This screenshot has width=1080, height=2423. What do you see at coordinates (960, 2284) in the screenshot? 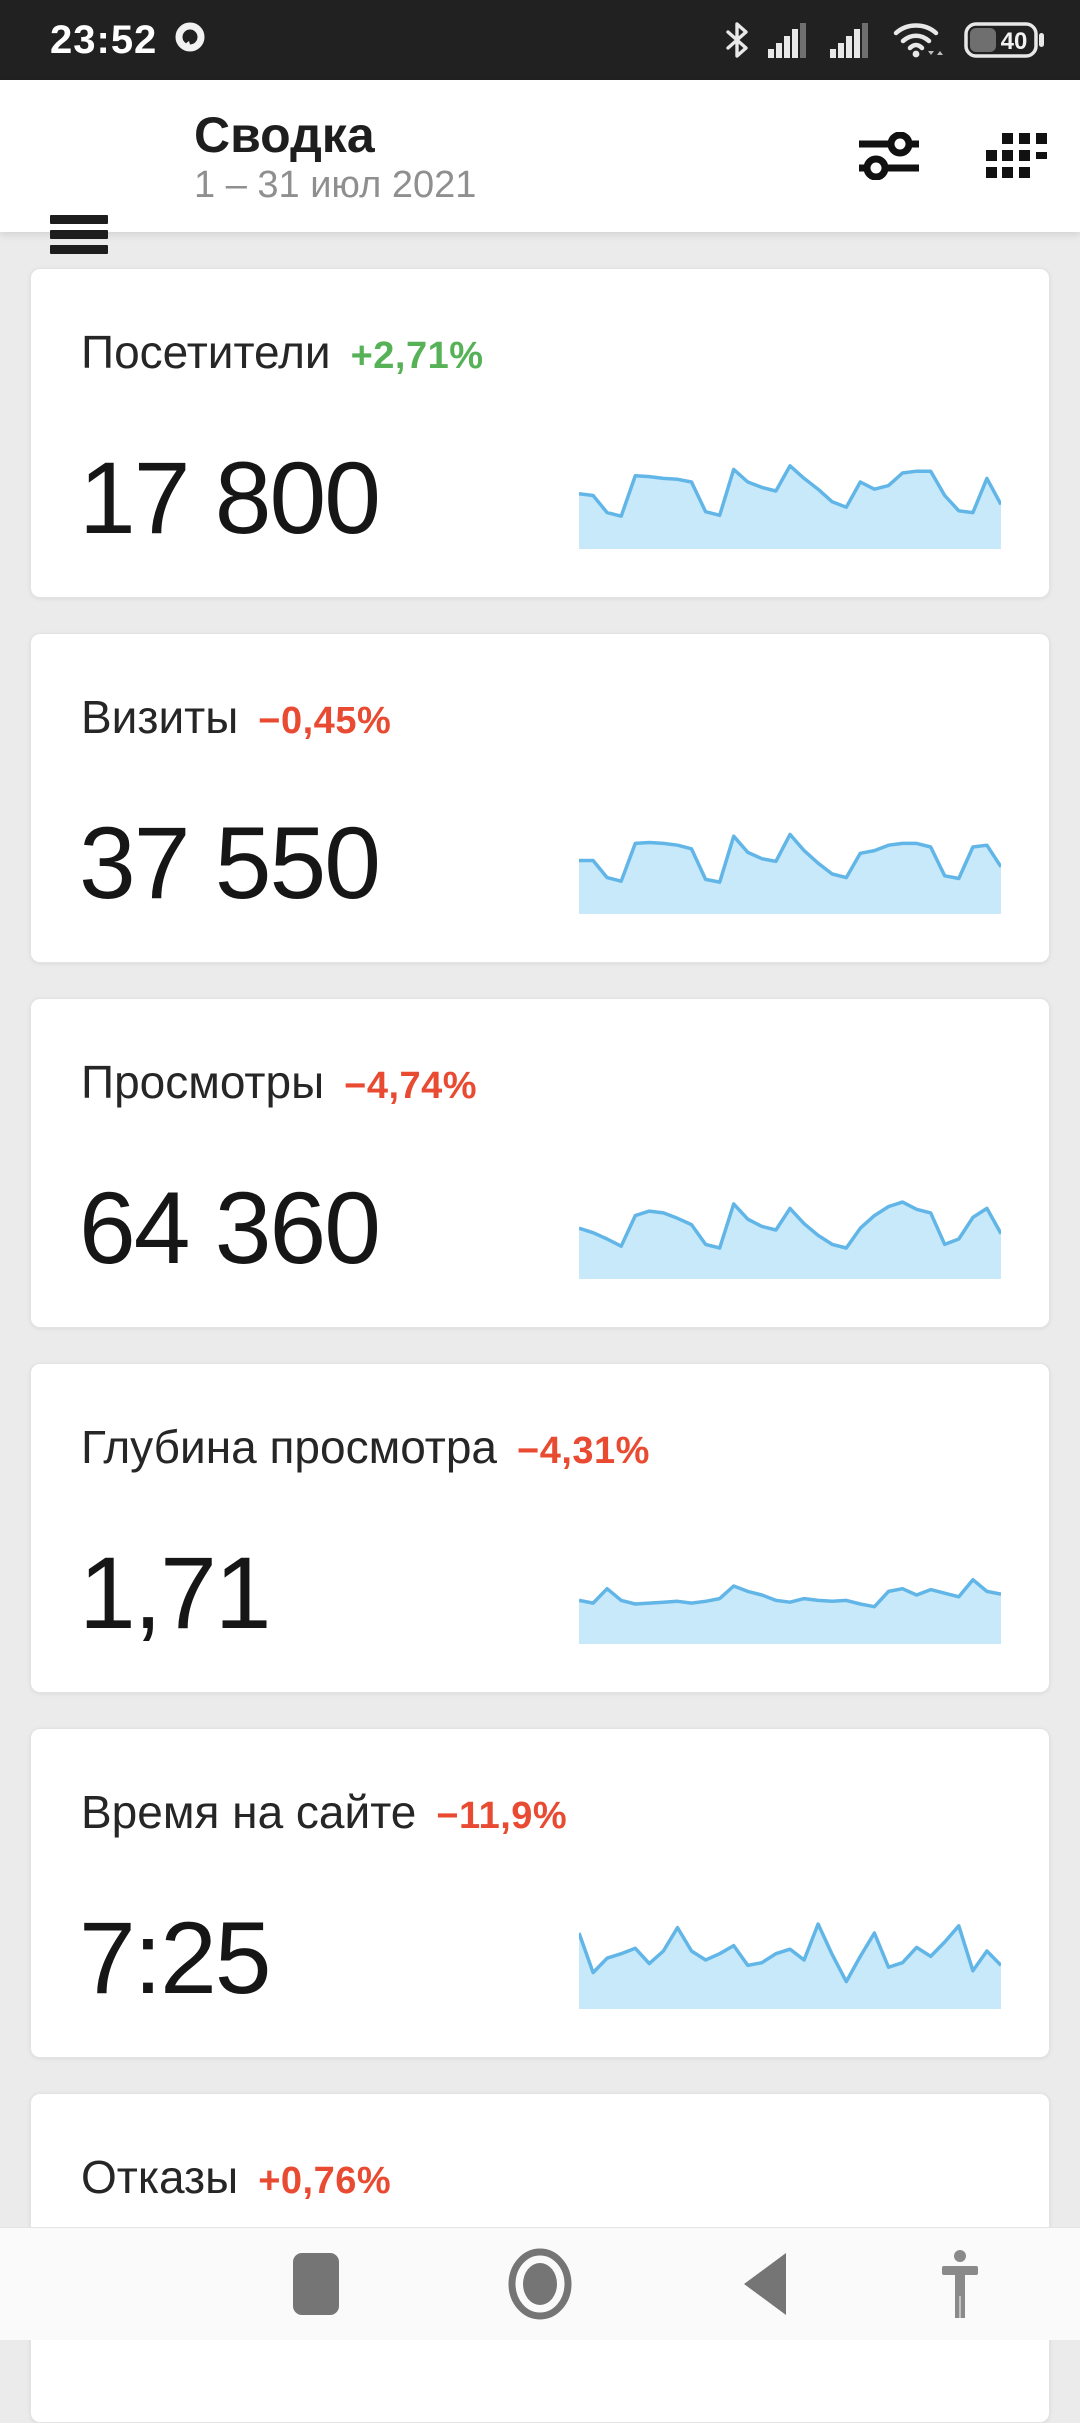
I see `accessibility-button` at bounding box center [960, 2284].